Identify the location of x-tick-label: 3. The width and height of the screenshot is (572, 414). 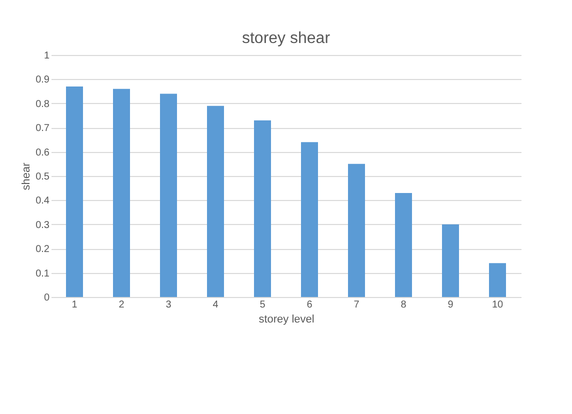
(169, 305).